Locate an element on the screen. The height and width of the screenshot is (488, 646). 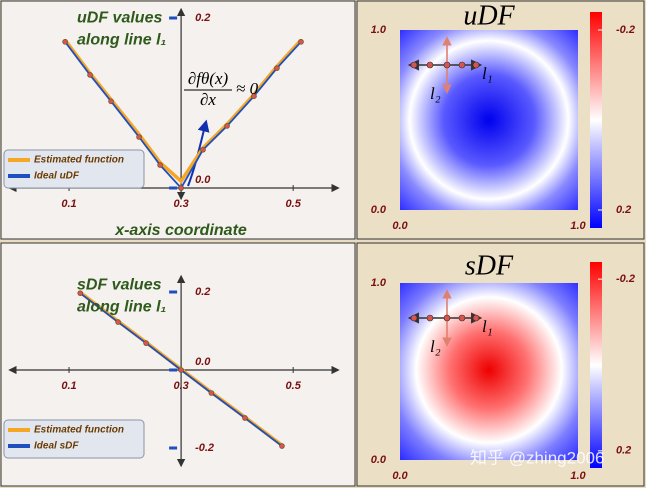
chart-title: uDF is located at coordinates (489, 15).